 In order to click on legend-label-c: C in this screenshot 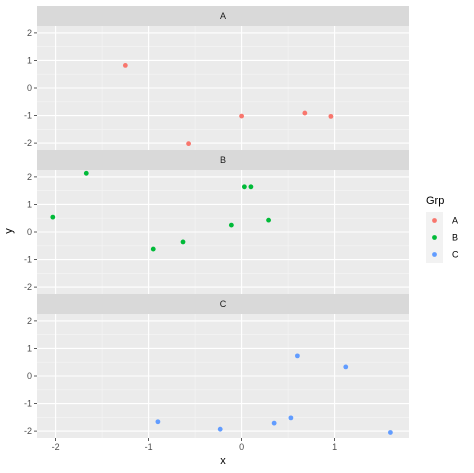, I will do `click(455, 255)`.